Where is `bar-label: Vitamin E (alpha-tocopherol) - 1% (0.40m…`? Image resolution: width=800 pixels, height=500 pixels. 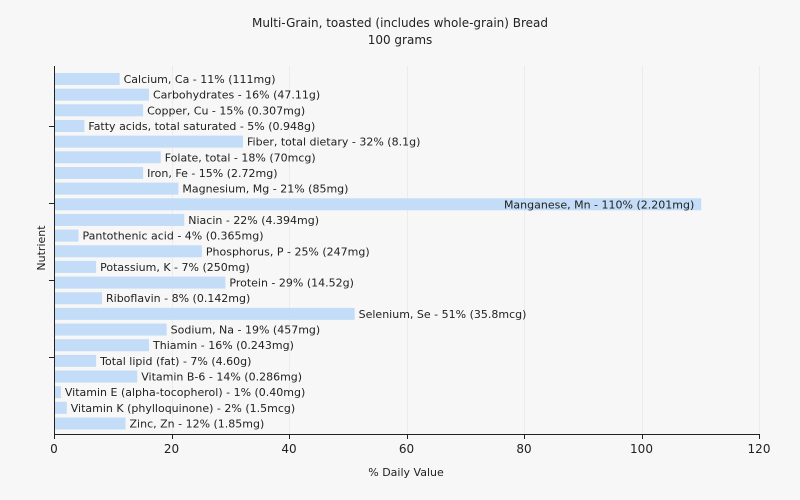
bar-label: Vitamin E (alpha-tocopherol) - 1% (0.40m… is located at coordinates (185, 392).